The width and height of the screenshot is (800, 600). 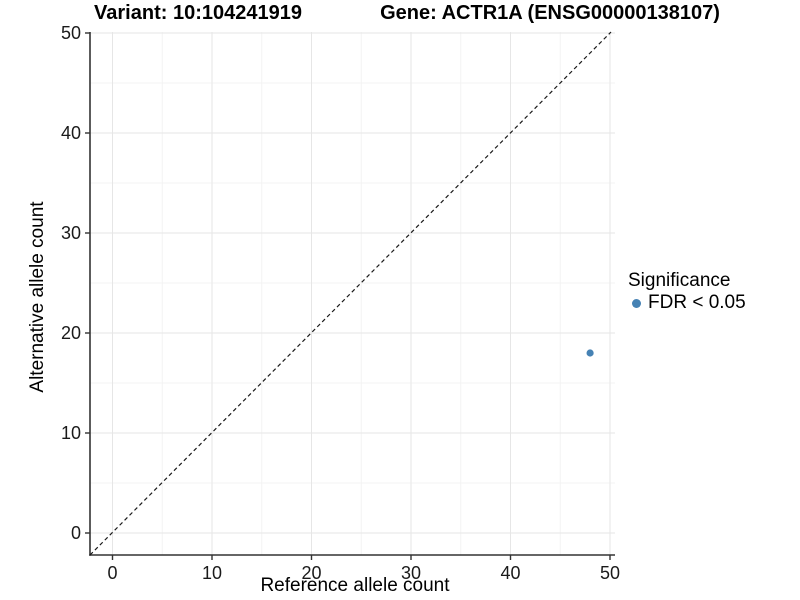 What do you see at coordinates (198, 13) in the screenshot?
I see `plot-title-variant: Variant: 10:104241919` at bounding box center [198, 13].